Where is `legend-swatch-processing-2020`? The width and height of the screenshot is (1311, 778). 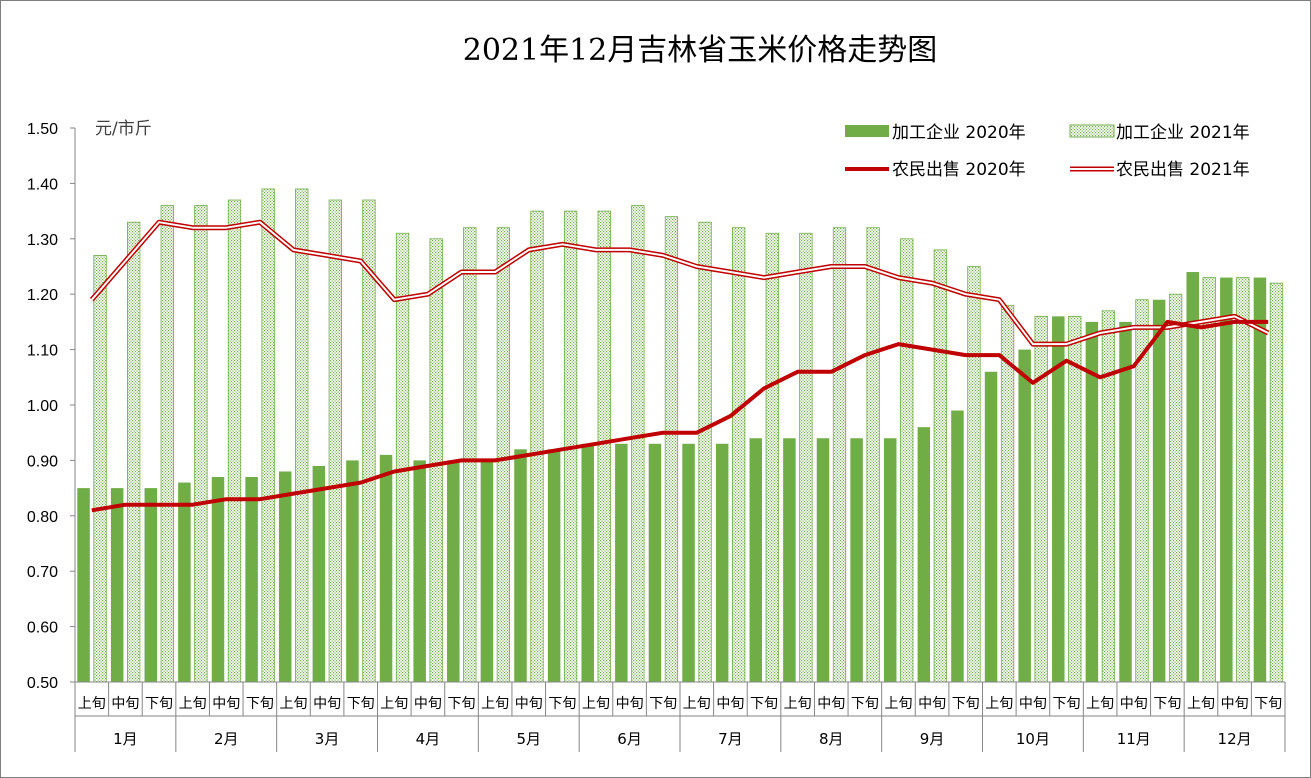
legend-swatch-processing-2020 is located at coordinates (867, 131).